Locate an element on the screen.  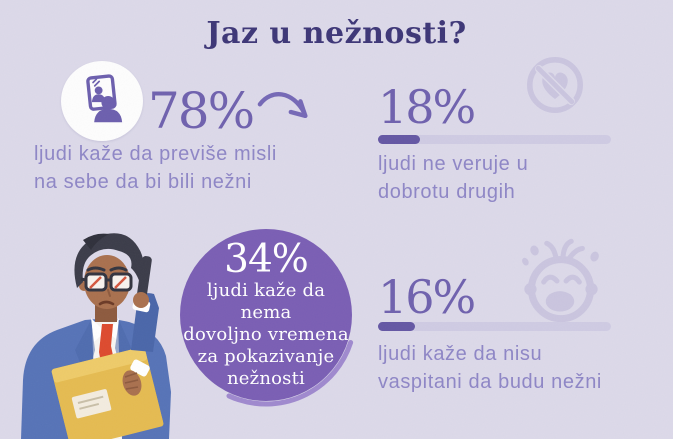
mirror-icon-badge is located at coordinates (102, 101).